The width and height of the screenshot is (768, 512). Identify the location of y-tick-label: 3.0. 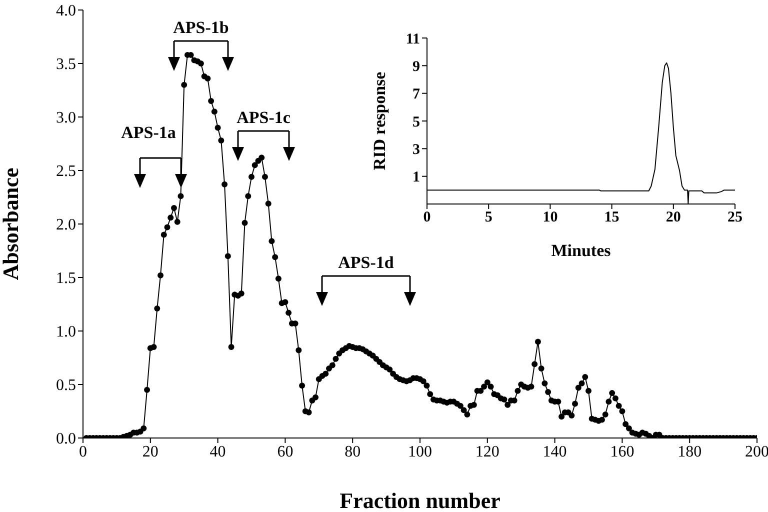
(66, 118).